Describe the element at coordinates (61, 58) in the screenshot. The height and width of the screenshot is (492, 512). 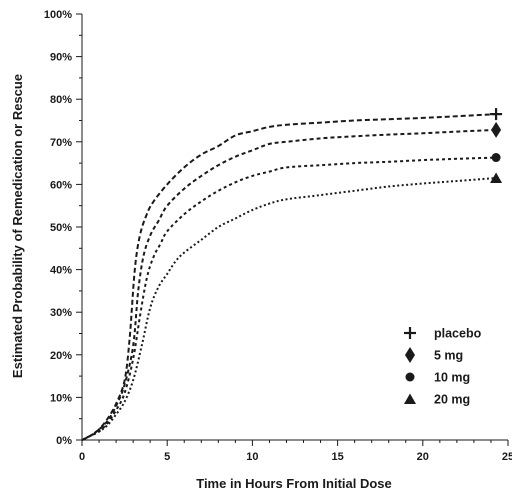
I see `y-tick-label: 90%` at that location.